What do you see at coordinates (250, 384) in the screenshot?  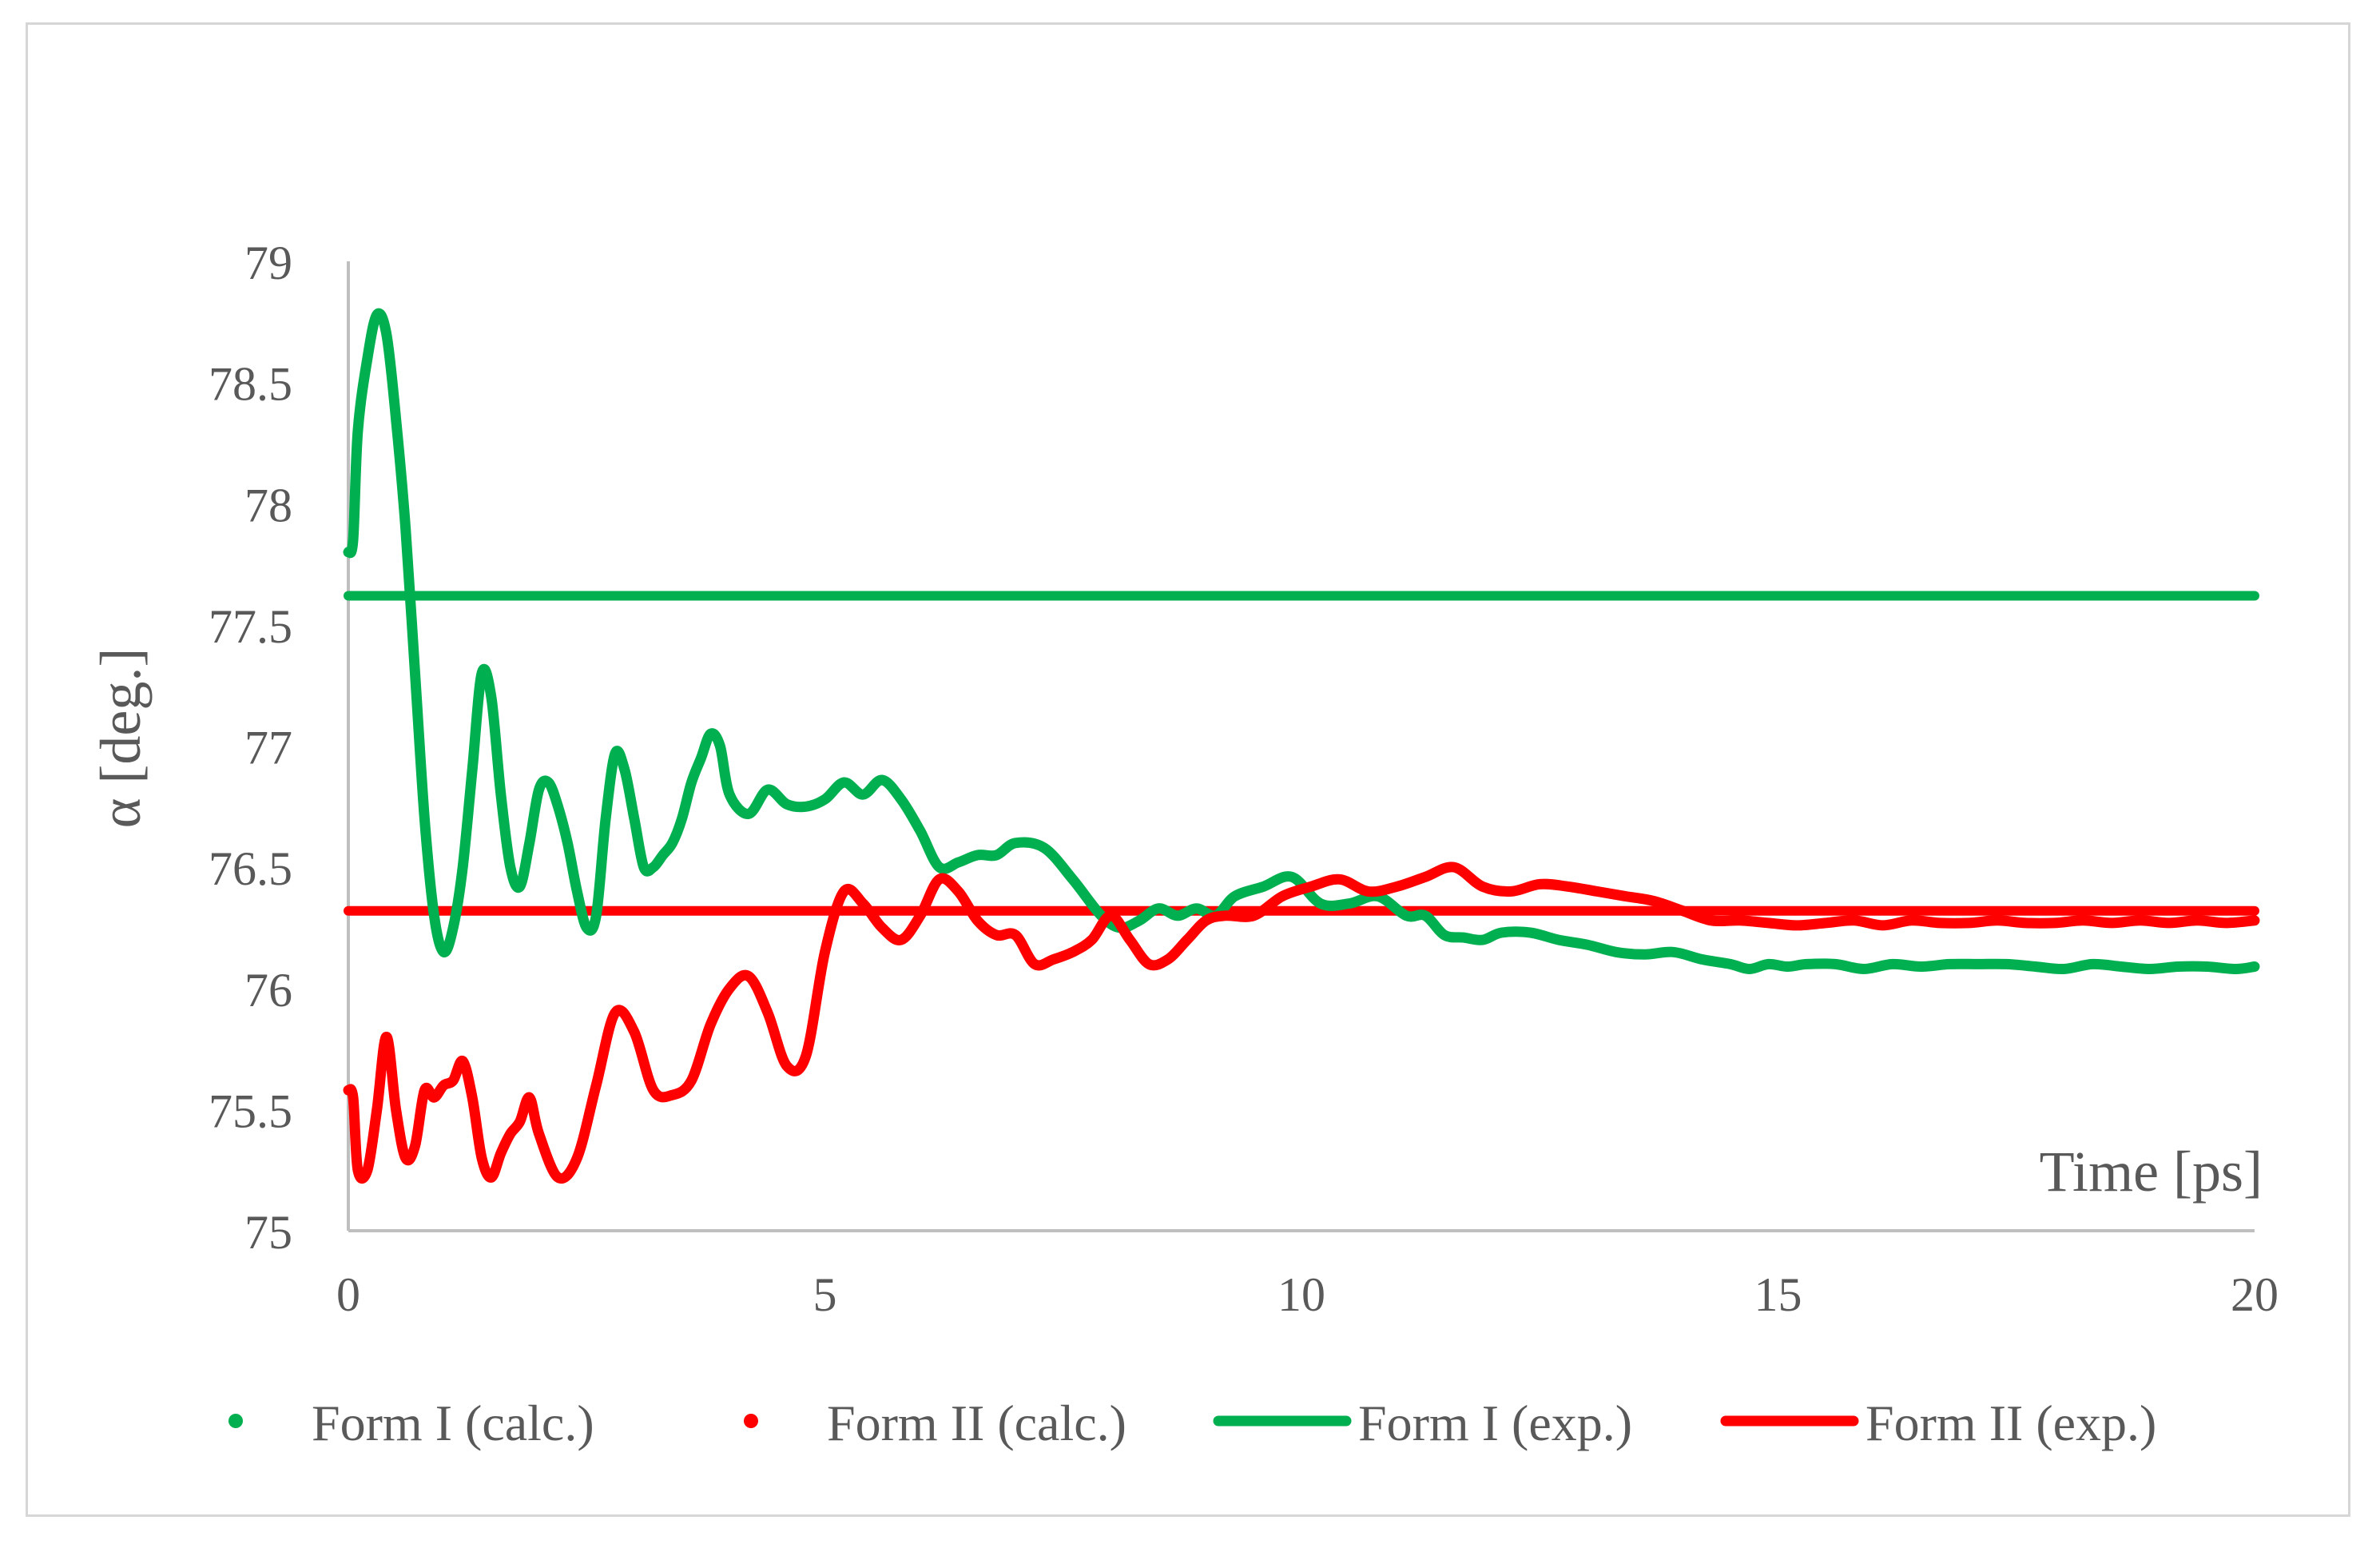 I see `y-tick-label: 78.5` at bounding box center [250, 384].